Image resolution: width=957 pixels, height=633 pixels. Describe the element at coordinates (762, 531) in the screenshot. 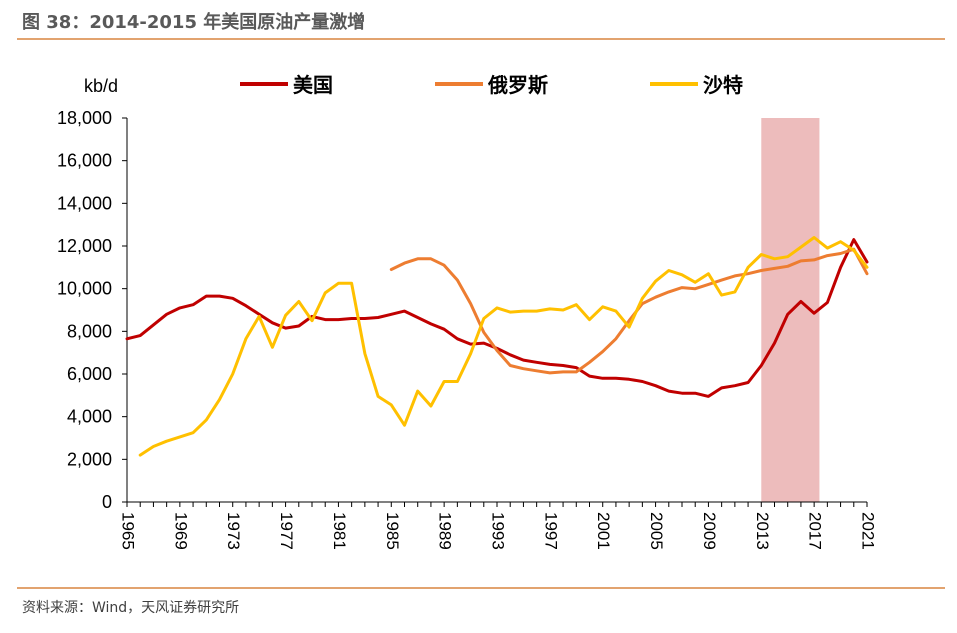

I see `x-tick-label: 2013` at that location.